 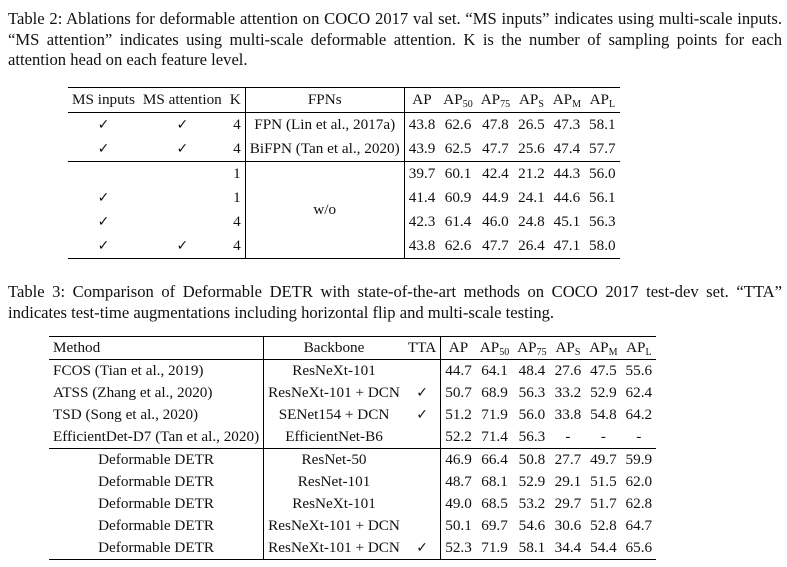 I want to click on cell-ap: 50.1, so click(x=458, y=525).